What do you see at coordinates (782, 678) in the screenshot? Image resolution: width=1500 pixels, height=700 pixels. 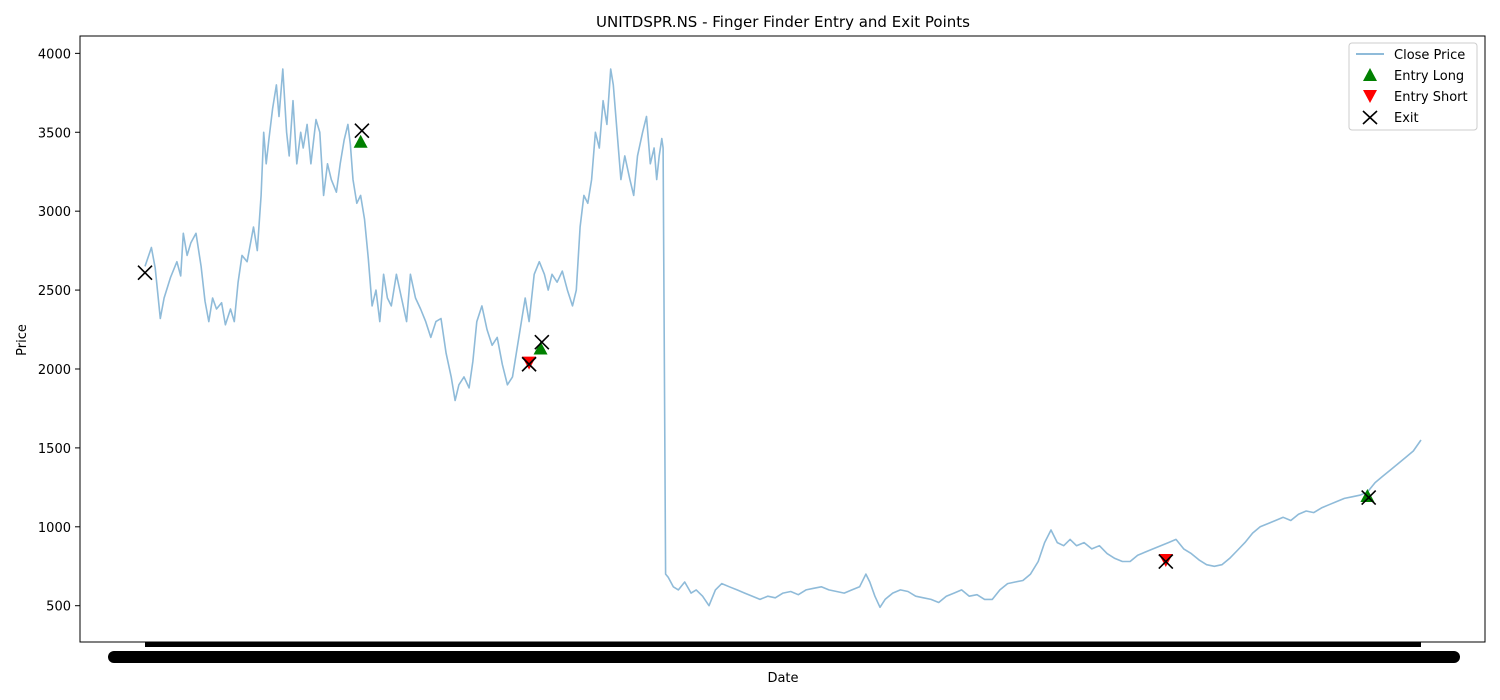 I see `x-axis-label: Date` at bounding box center [782, 678].